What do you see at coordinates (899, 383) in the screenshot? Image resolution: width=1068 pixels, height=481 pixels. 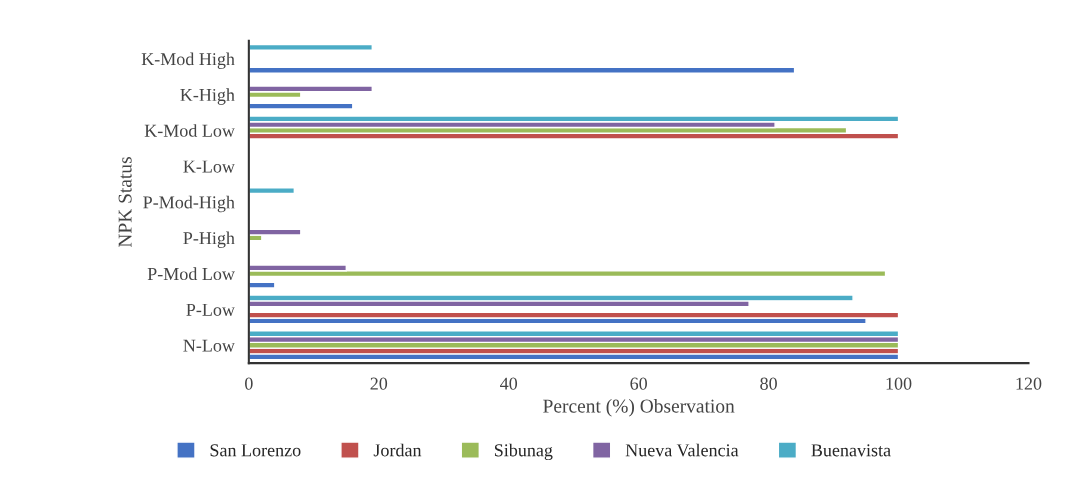 I see `x-tick-label: 100` at bounding box center [899, 383].